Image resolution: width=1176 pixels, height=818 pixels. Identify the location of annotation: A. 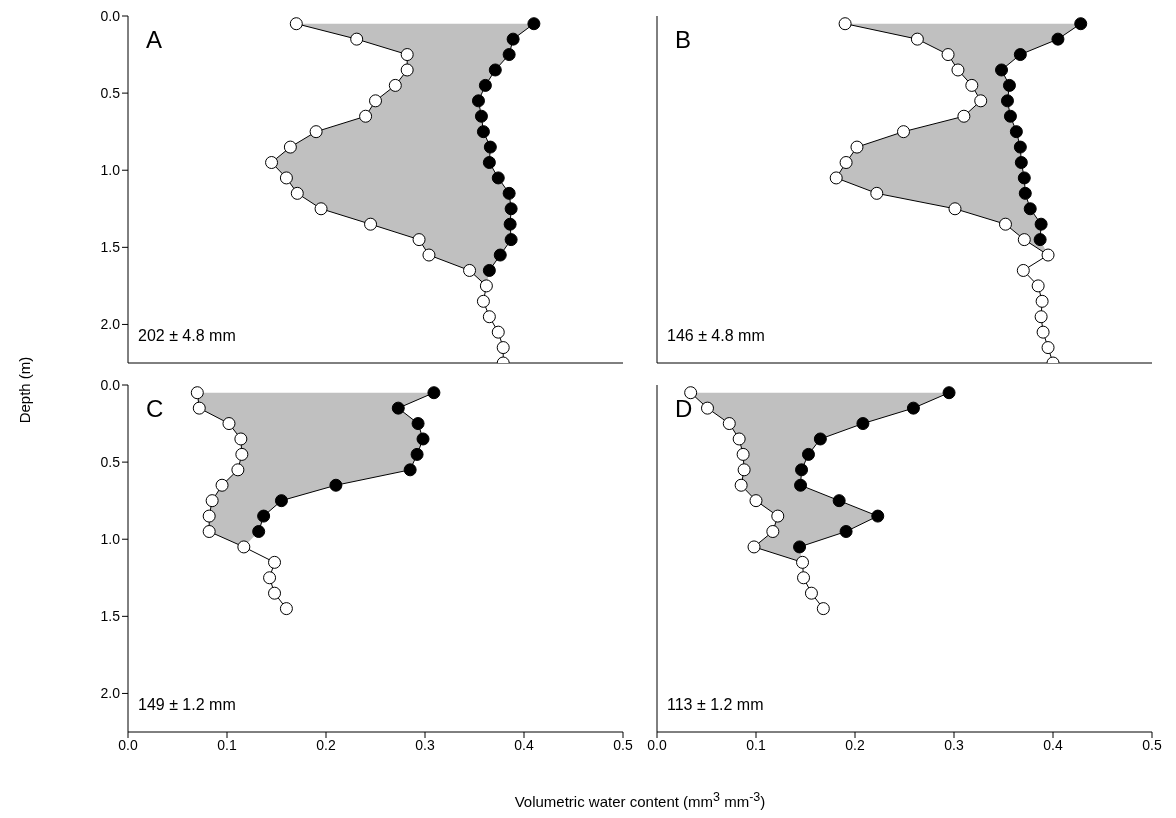
(154, 40).